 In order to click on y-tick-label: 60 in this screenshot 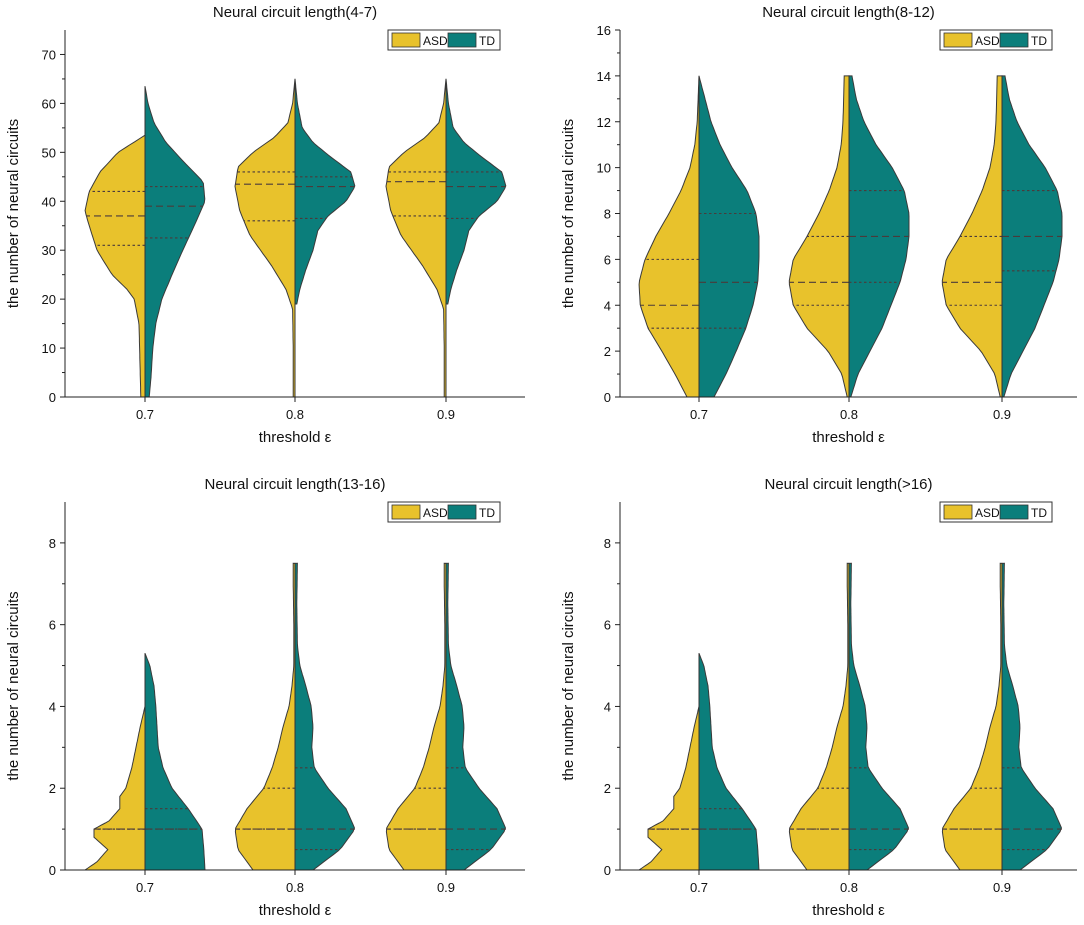, I will do `click(49, 103)`.